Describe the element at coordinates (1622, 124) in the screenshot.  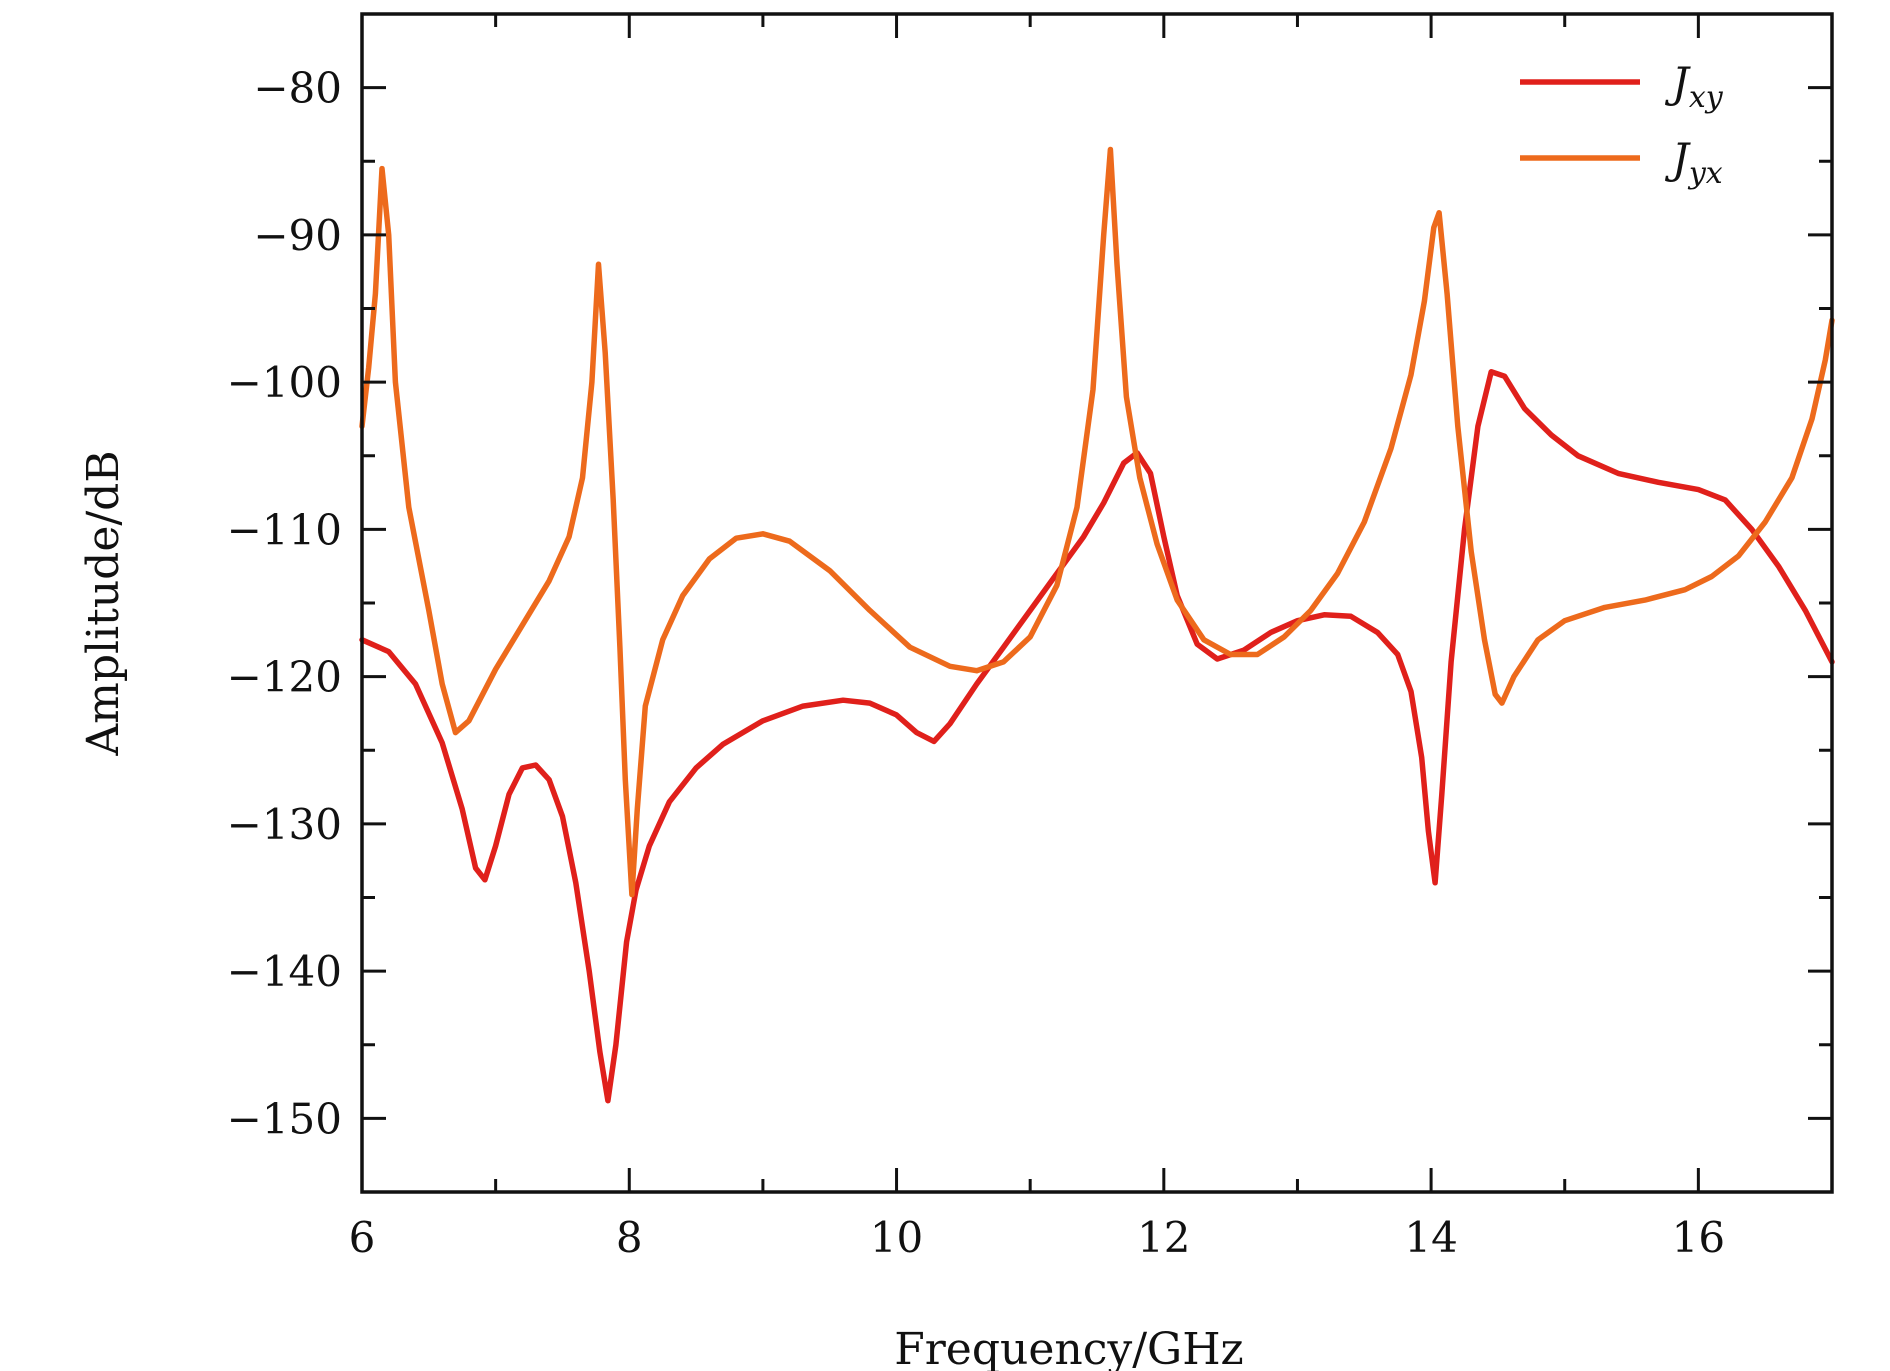
I see `legend: Jxy Jyx` at that location.